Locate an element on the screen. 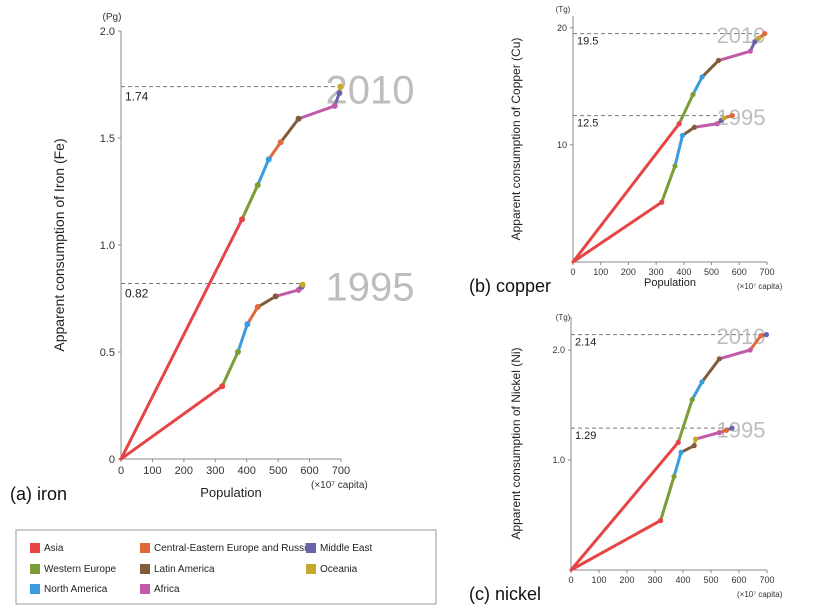 Image resolution: width=822 pixels, height=607 pixels. reference-value-label: 1.74 is located at coordinates (137, 97).